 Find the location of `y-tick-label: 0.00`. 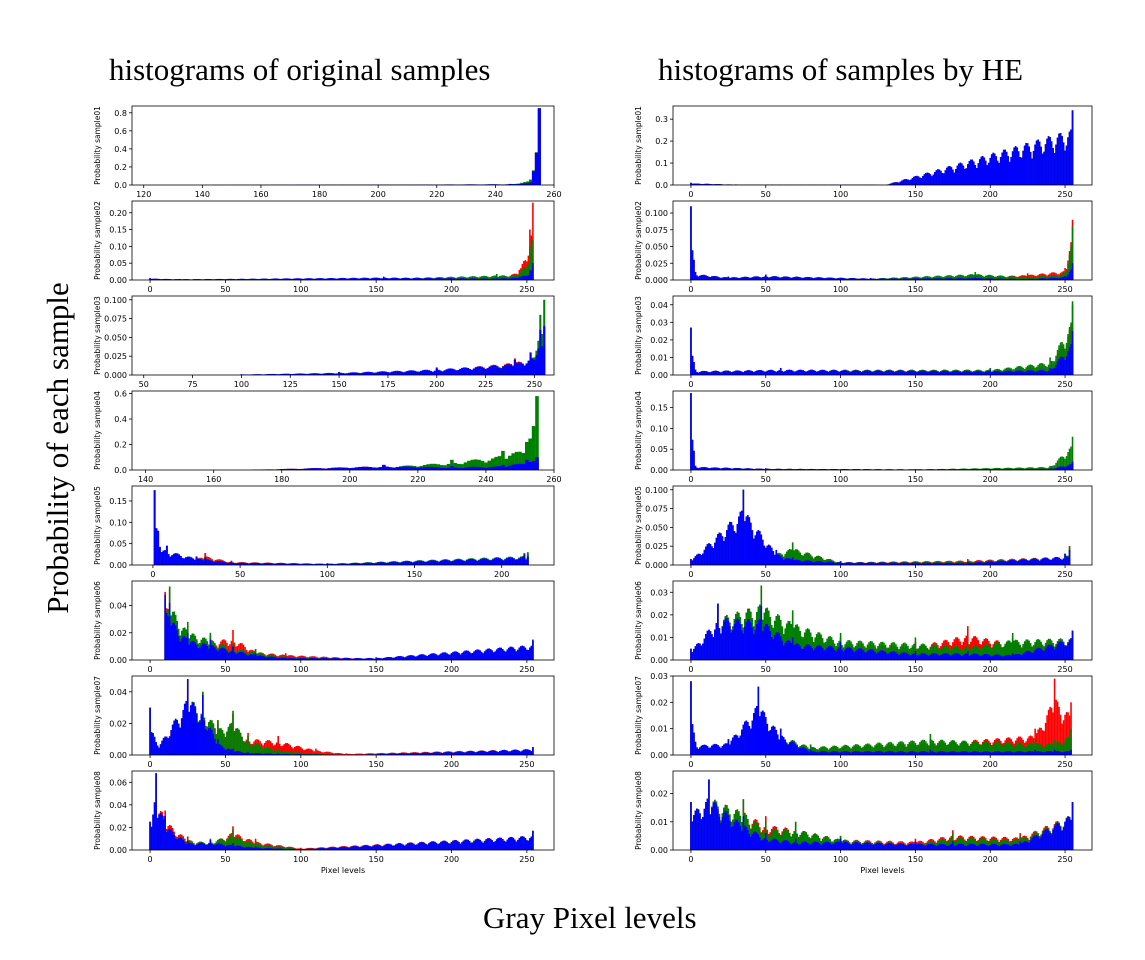

y-tick-label: 0.00 is located at coordinates (118, 755).